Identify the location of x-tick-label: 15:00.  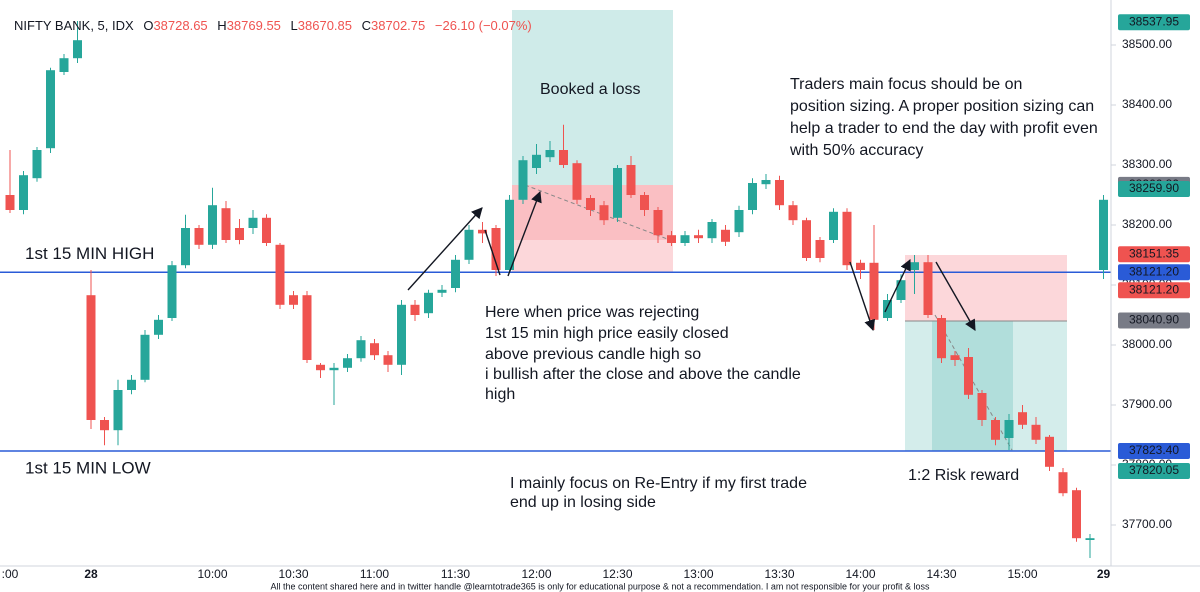
(1022, 574).